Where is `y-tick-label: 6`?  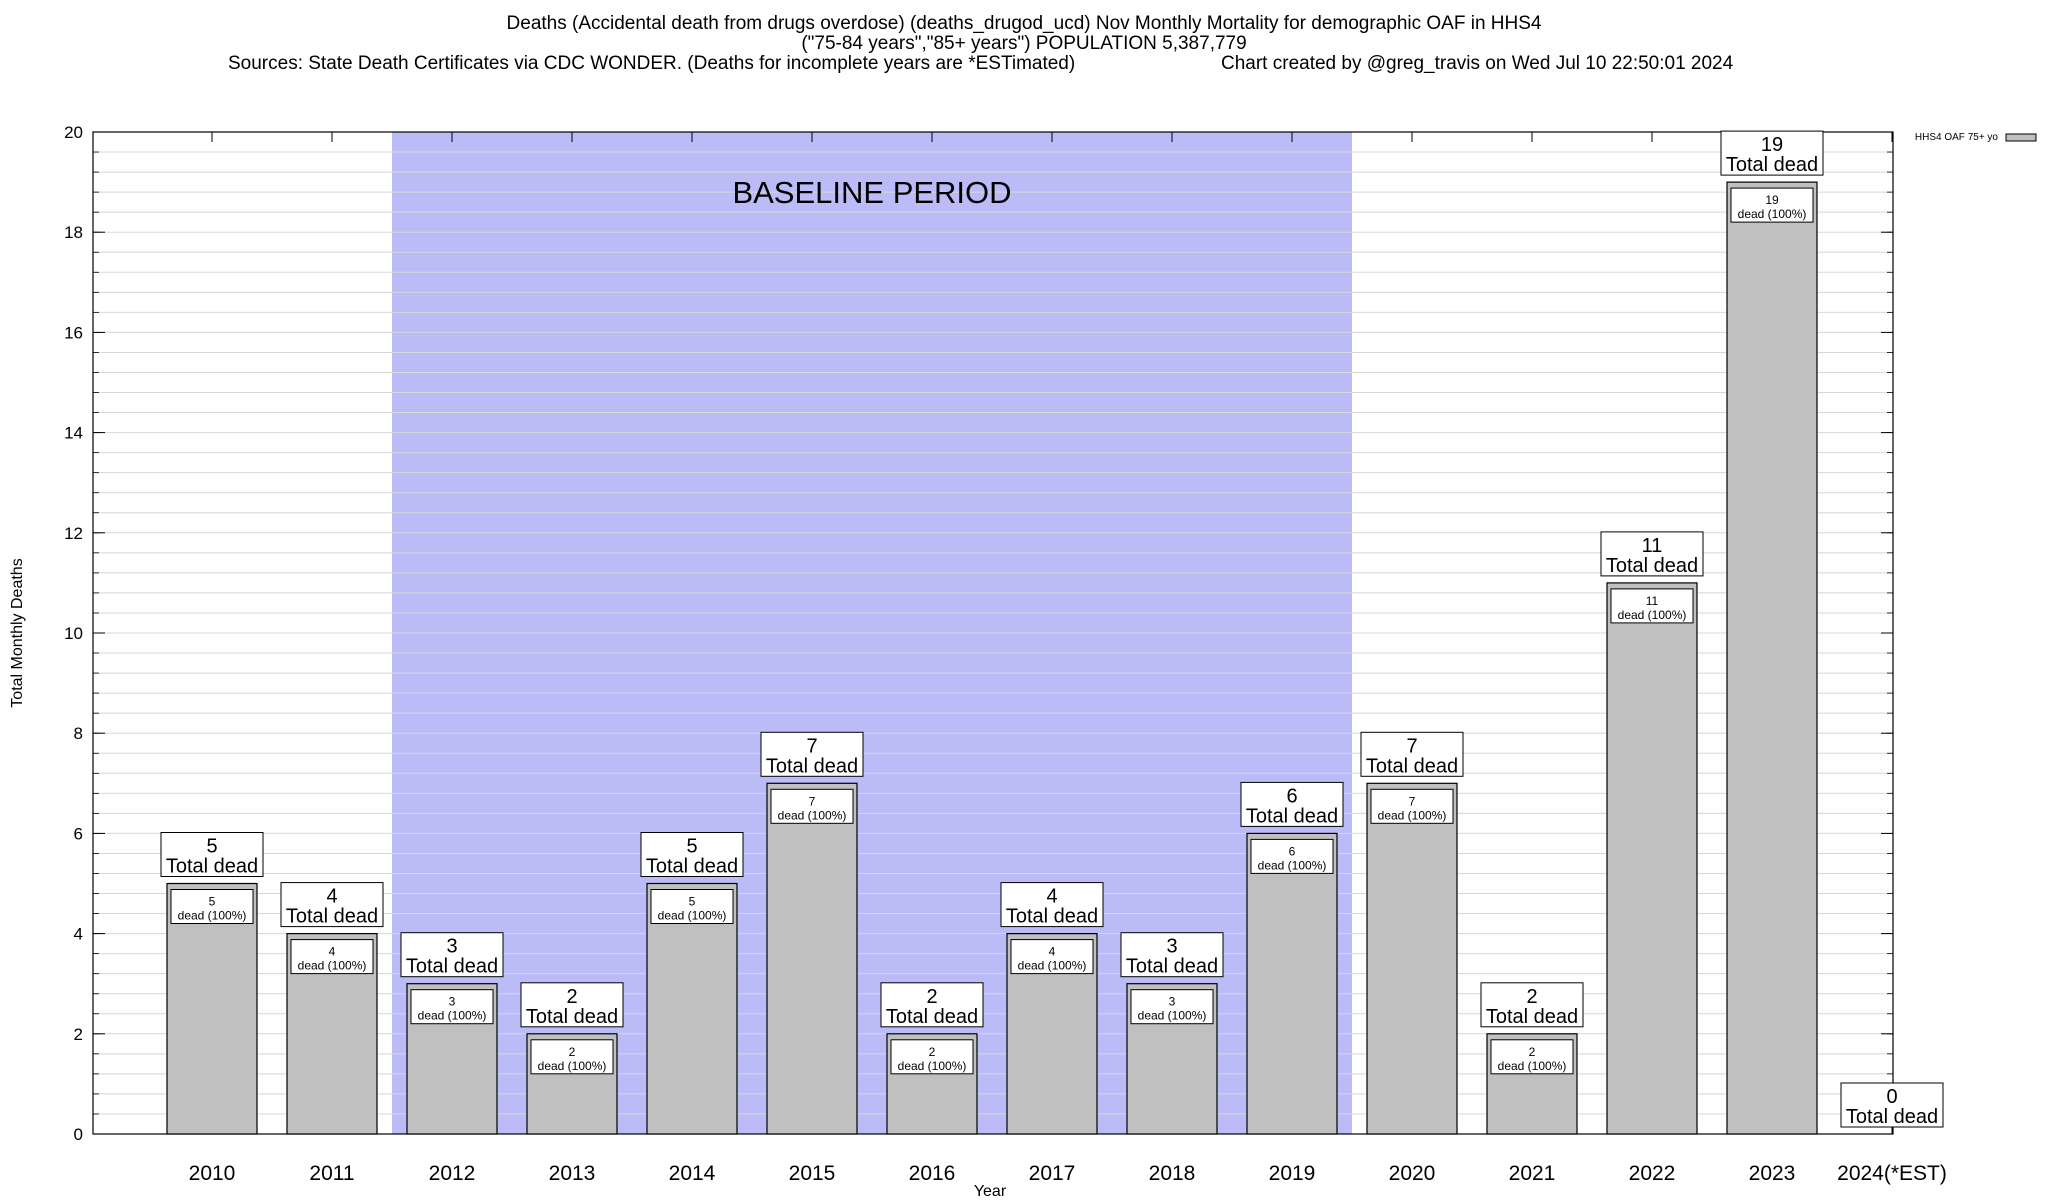 y-tick-label: 6 is located at coordinates (78, 833).